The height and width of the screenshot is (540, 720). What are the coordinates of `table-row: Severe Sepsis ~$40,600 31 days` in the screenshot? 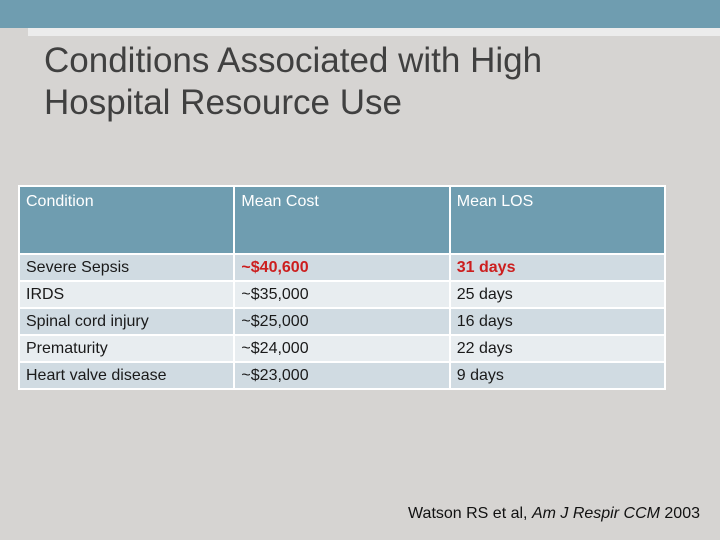 It's located at (342, 267).